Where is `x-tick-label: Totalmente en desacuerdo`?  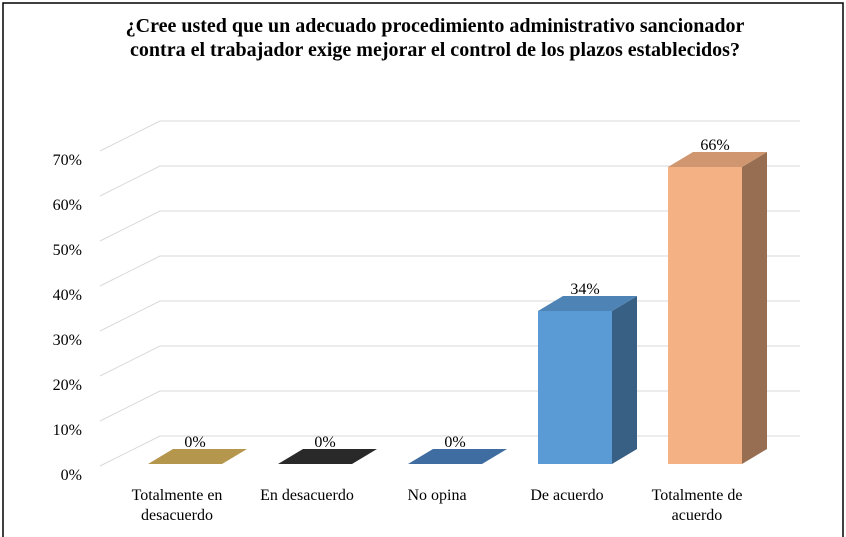 x-tick-label: Totalmente en desacuerdo is located at coordinates (177, 505).